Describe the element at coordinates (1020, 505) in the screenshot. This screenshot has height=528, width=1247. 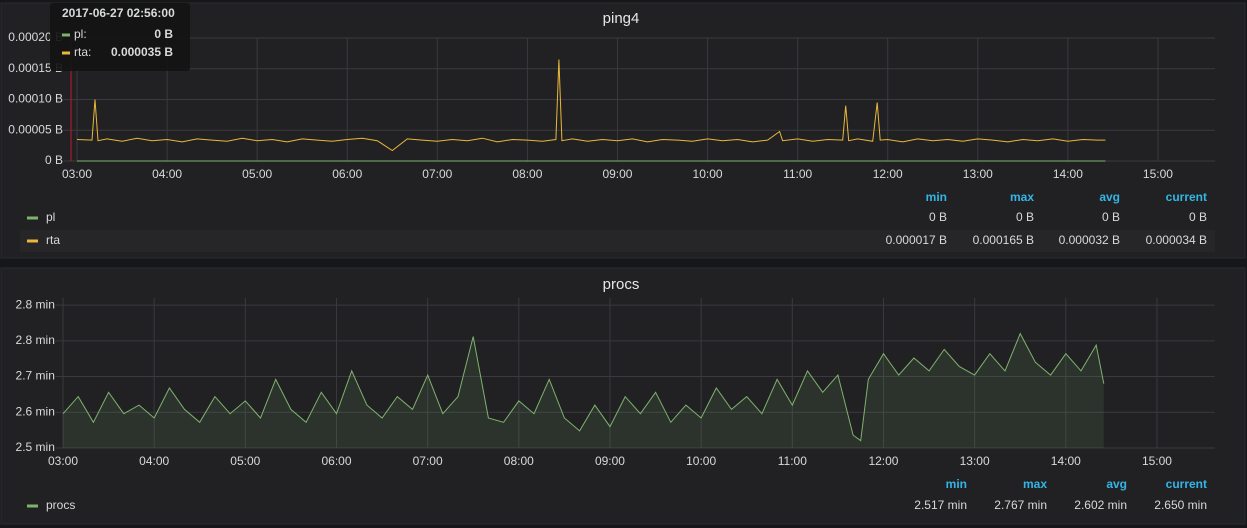
I see `legend-value: 2.767 min` at that location.